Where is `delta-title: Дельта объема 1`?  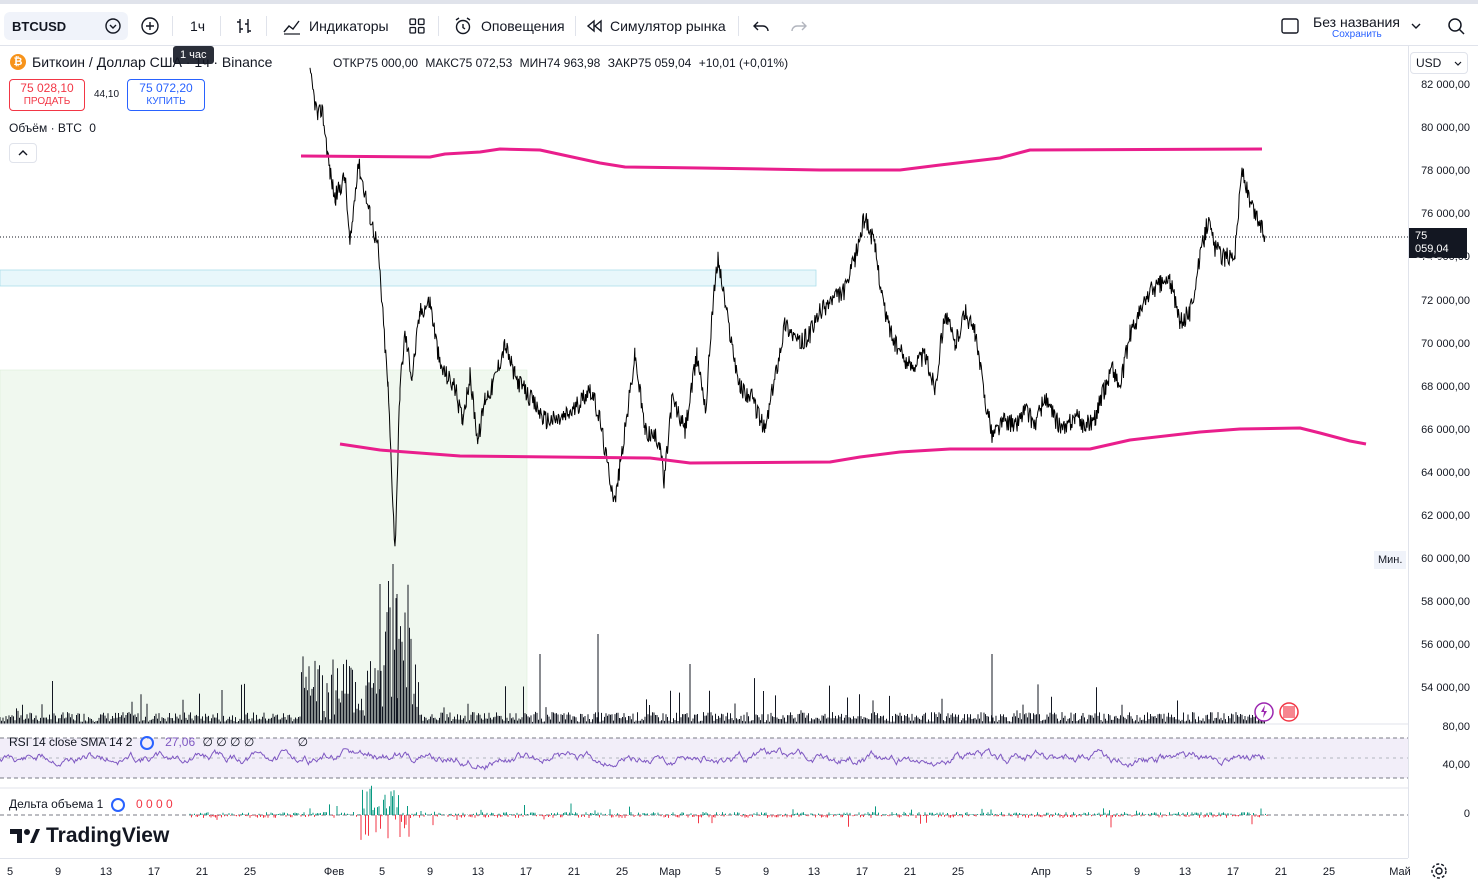
delta-title: Дельта объема 1 is located at coordinates (56, 804).